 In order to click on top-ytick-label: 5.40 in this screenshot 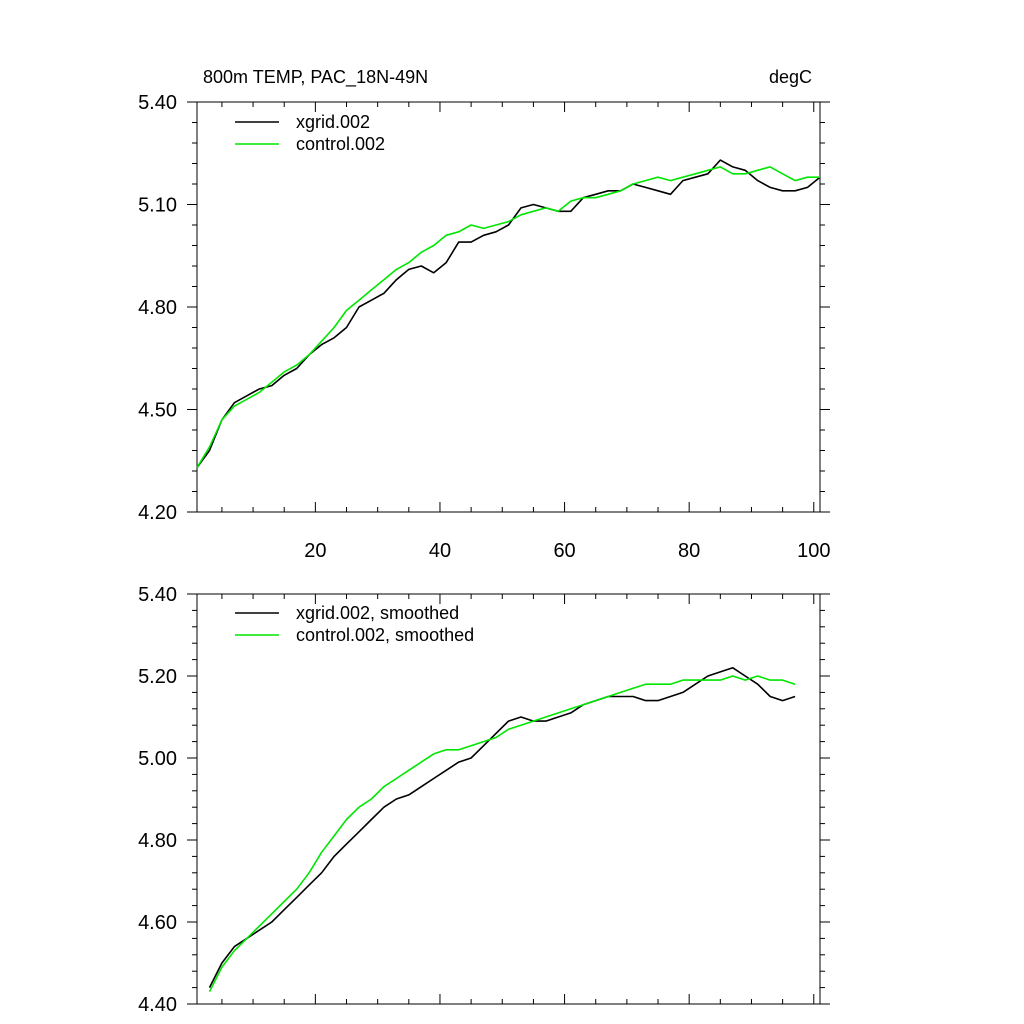, I will do `click(157, 103)`.